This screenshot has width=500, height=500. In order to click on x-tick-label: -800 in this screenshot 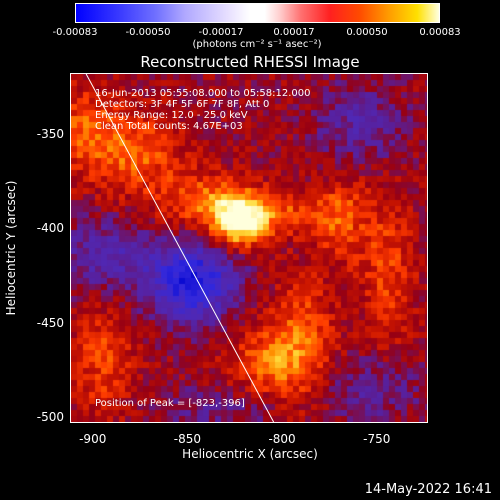, I will do `click(282, 439)`.